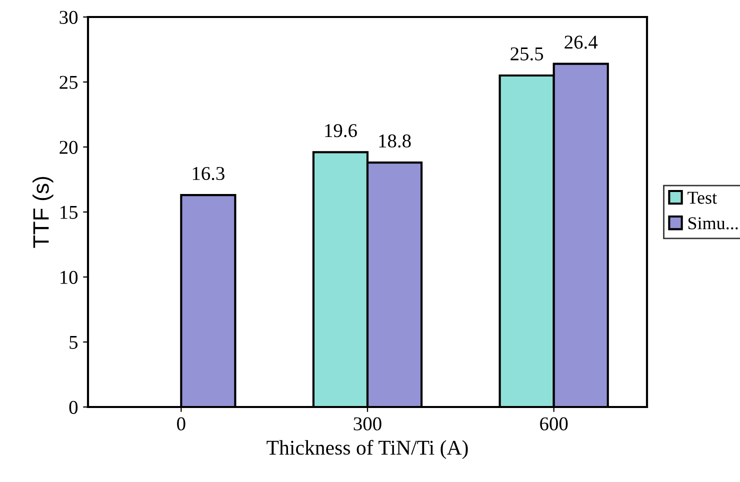  Describe the element at coordinates (74, 342) in the screenshot. I see `y-tick-label: 5` at that location.